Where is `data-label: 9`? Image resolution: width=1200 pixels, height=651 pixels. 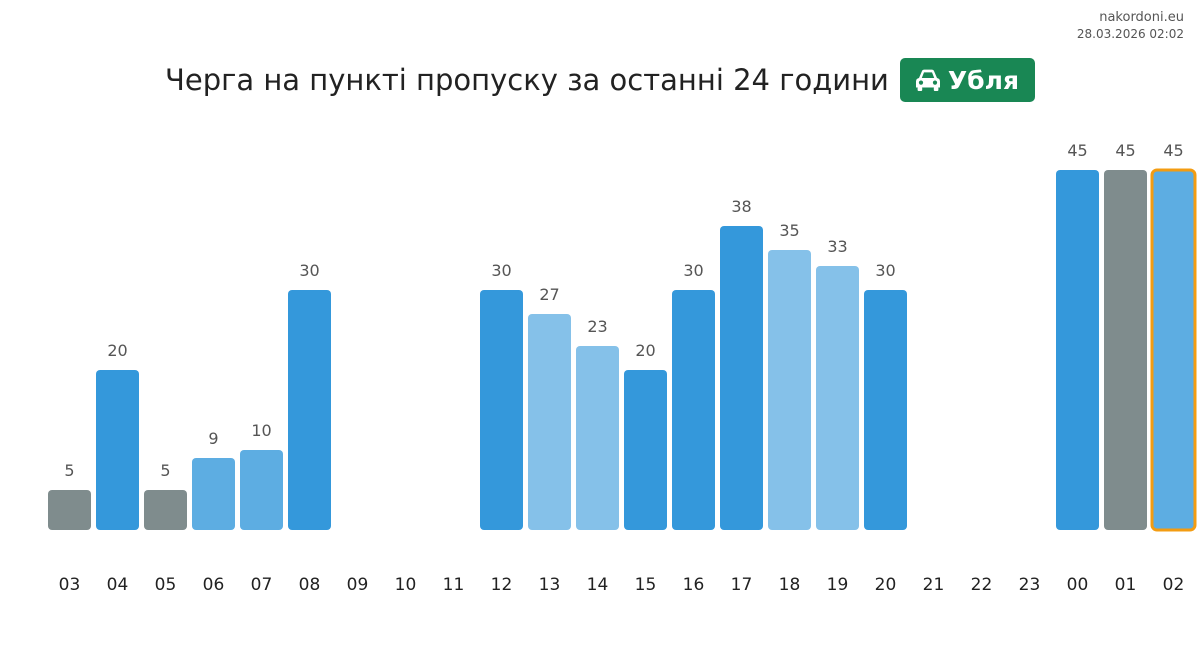 data-label: 9 is located at coordinates (213, 438).